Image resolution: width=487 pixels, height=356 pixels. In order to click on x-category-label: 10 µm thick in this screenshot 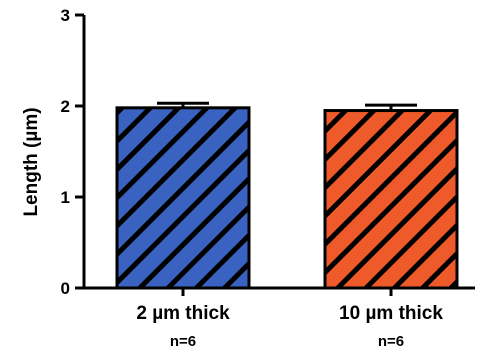, I will do `click(391, 313)`.